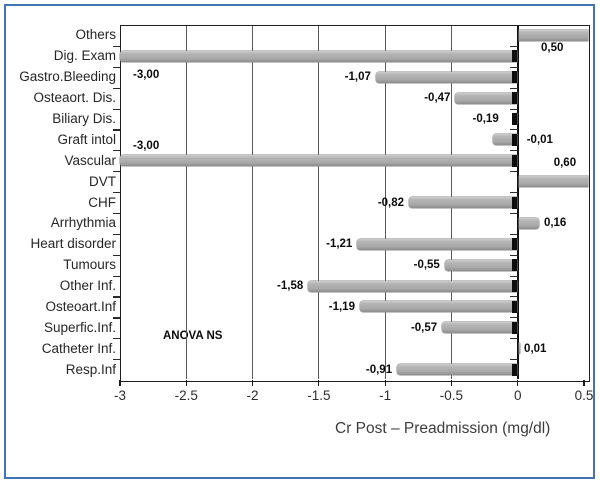 Image resolution: width=600 pixels, height=484 pixels. I want to click on x-tick-label: -0.5, so click(451, 395).